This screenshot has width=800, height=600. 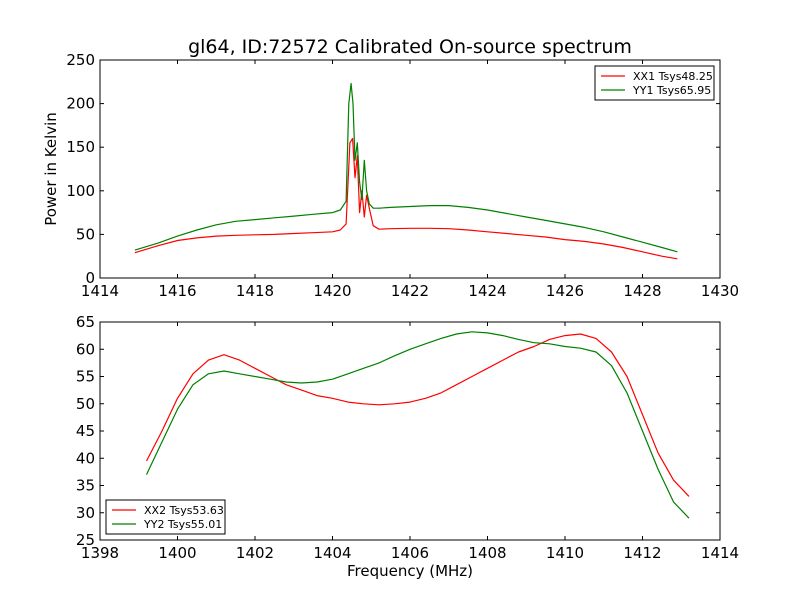 What do you see at coordinates (255, 291) in the screenshot?
I see `x-tick-label: 1418` at bounding box center [255, 291].